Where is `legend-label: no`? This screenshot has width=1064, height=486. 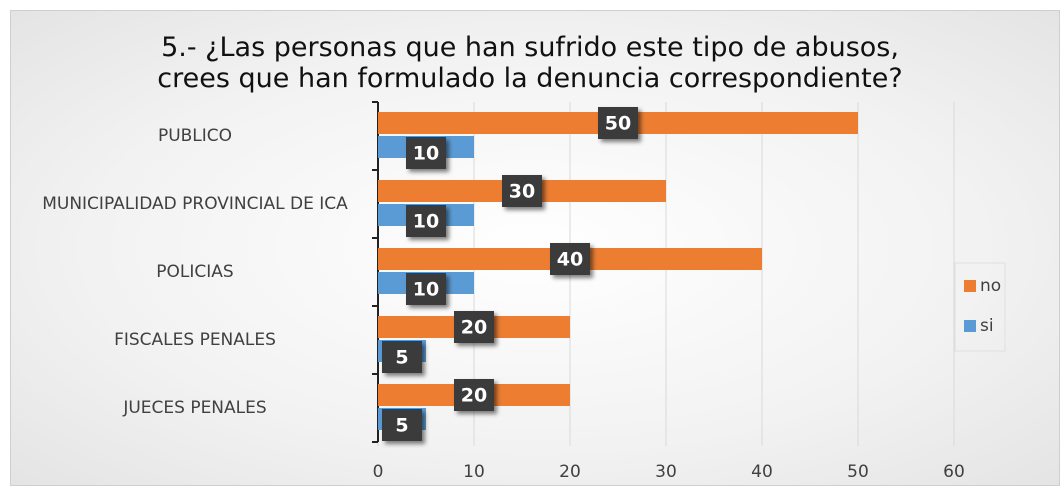
legend-label: no is located at coordinates (990, 286).